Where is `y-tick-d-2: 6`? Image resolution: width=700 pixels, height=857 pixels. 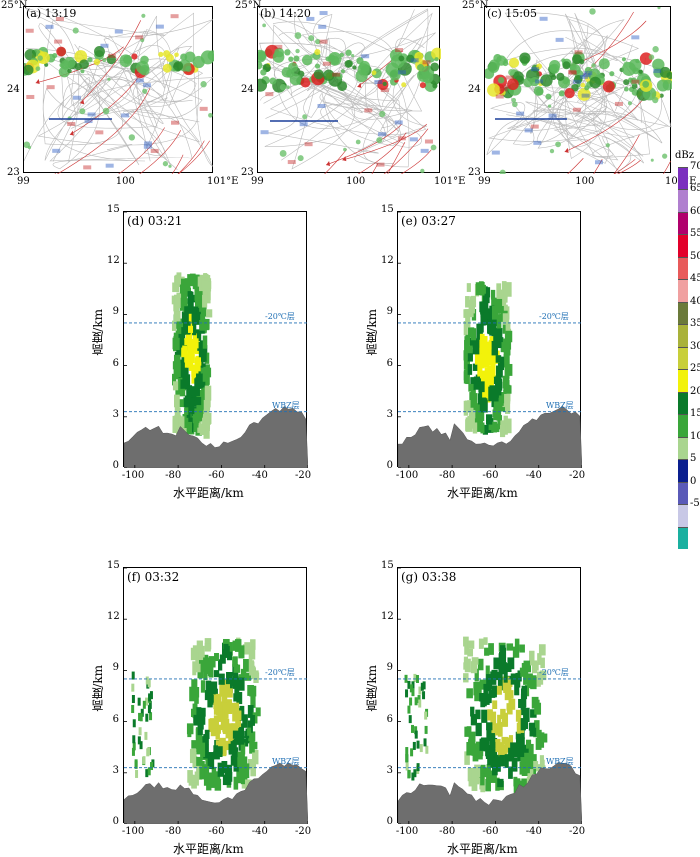
y-tick-d-2: 6 is located at coordinates (115, 363).